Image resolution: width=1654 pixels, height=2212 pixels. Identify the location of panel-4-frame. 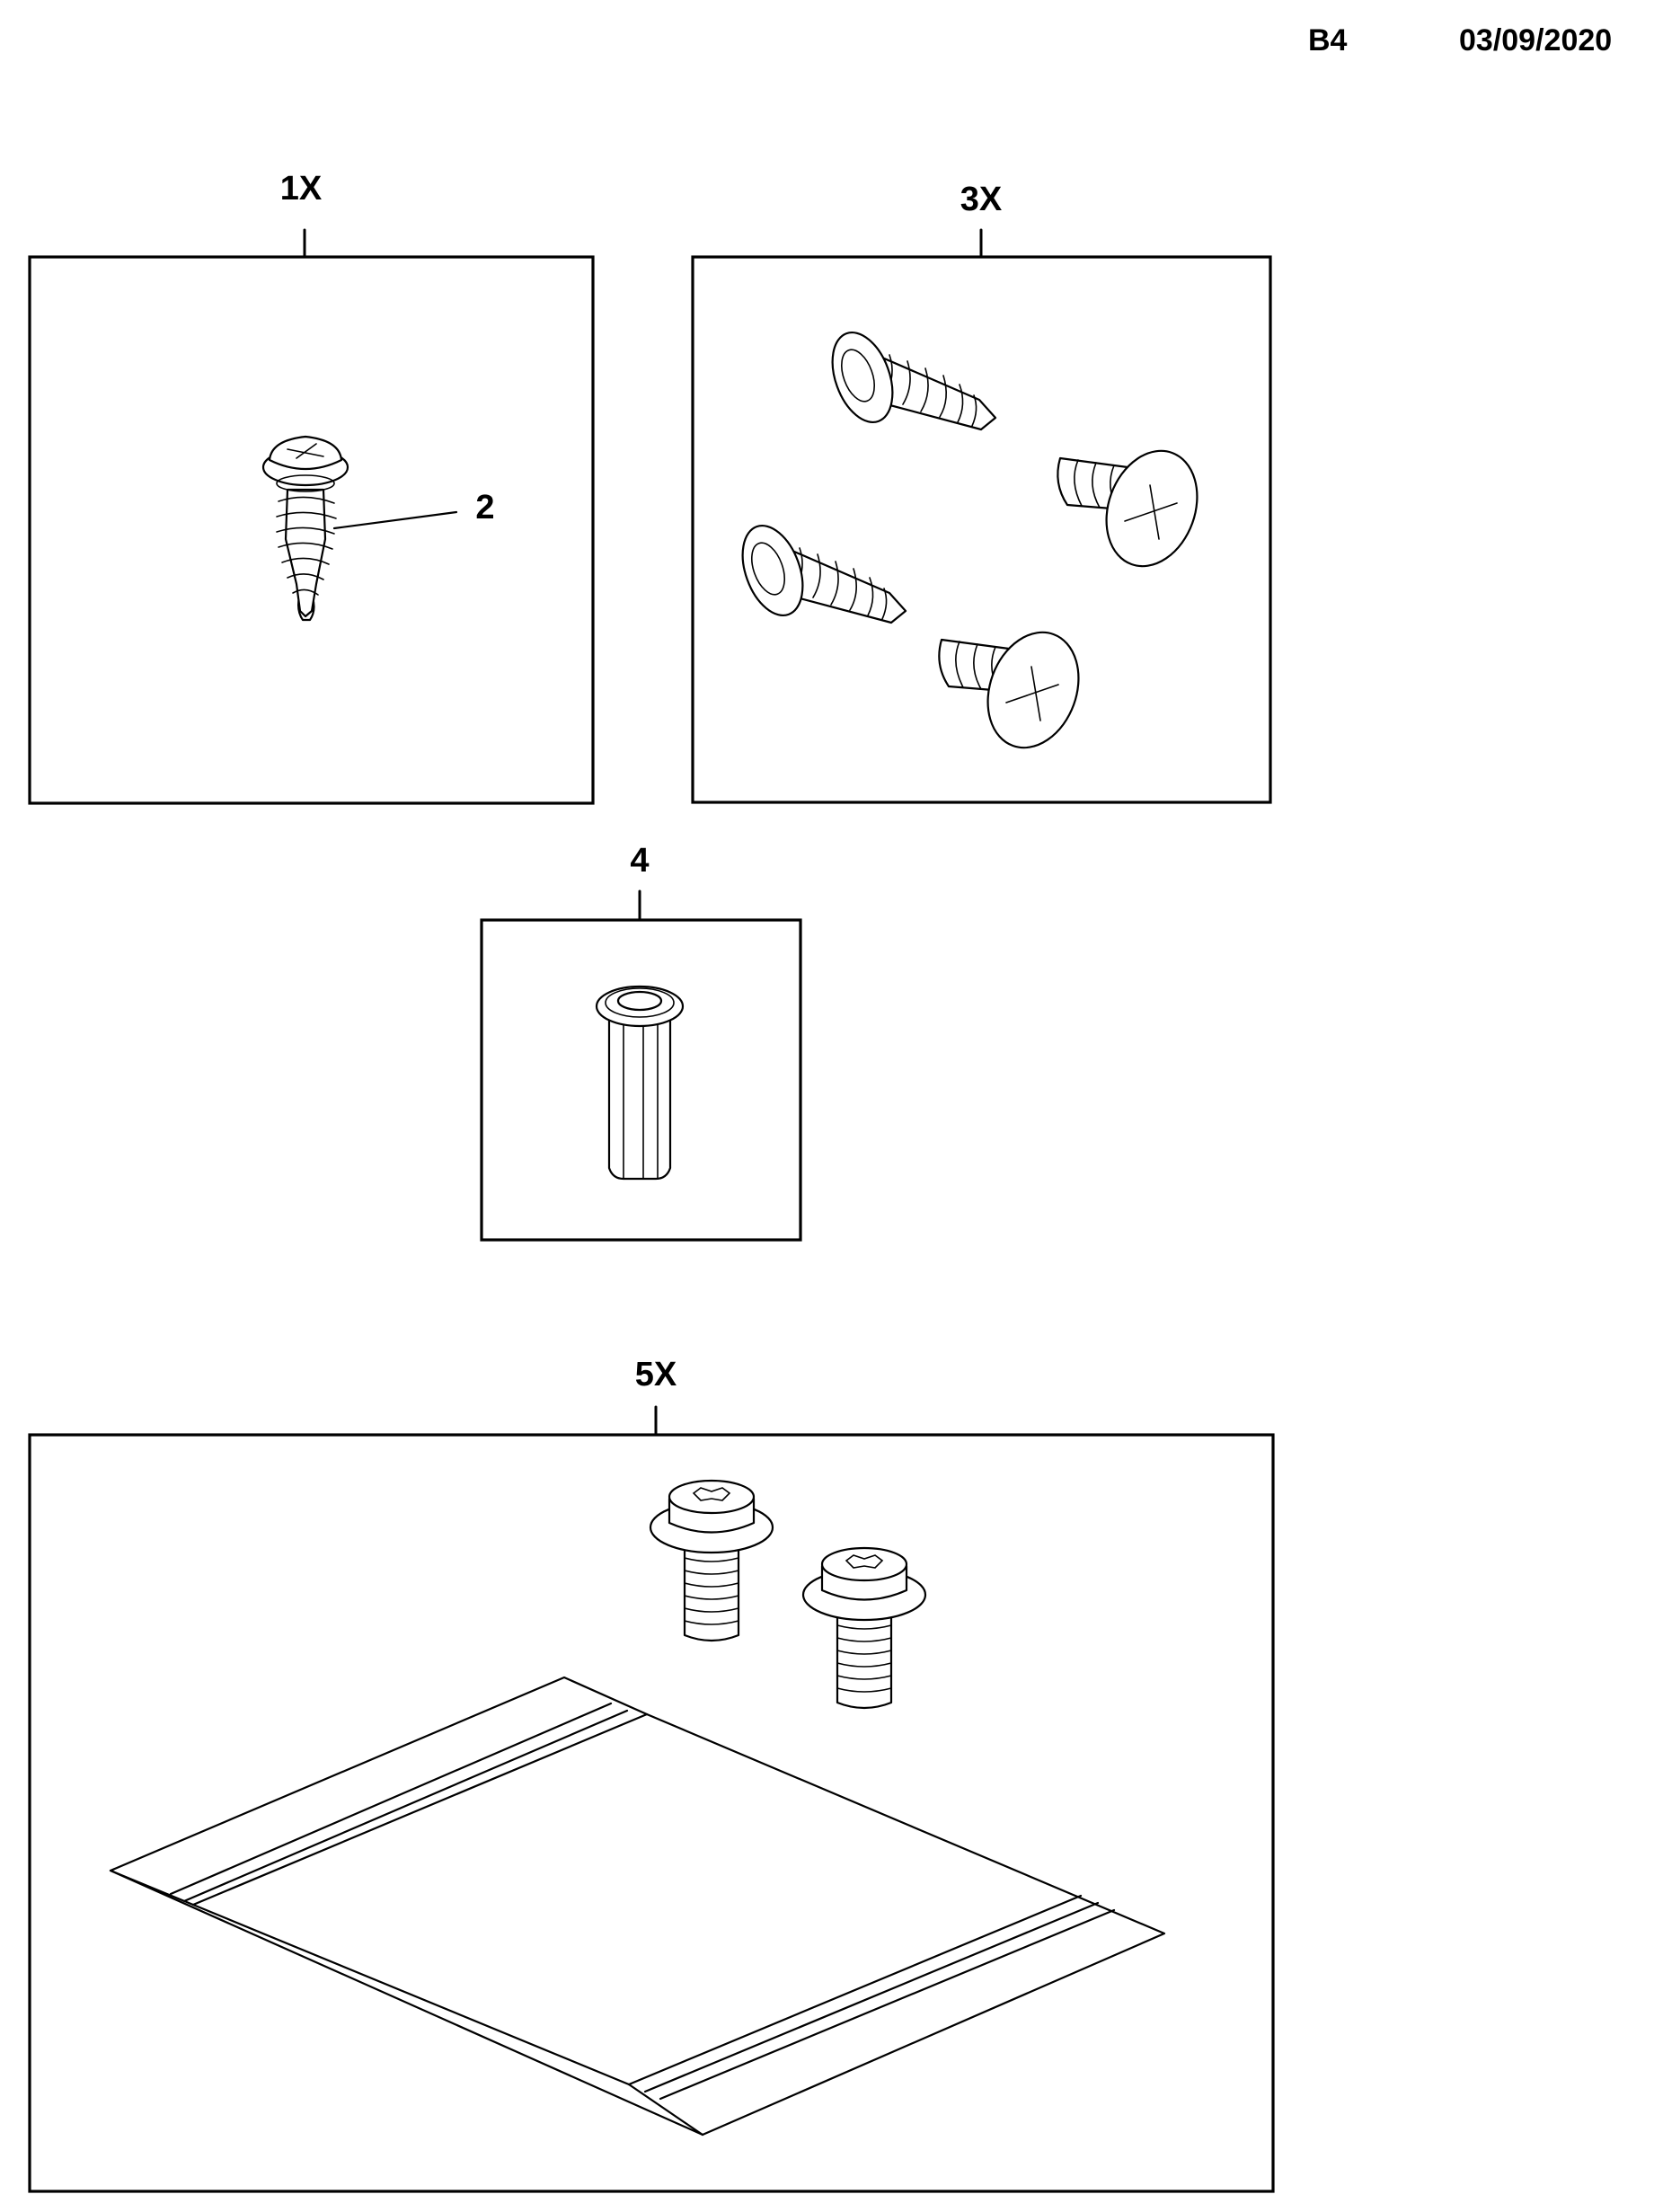
(641, 1080).